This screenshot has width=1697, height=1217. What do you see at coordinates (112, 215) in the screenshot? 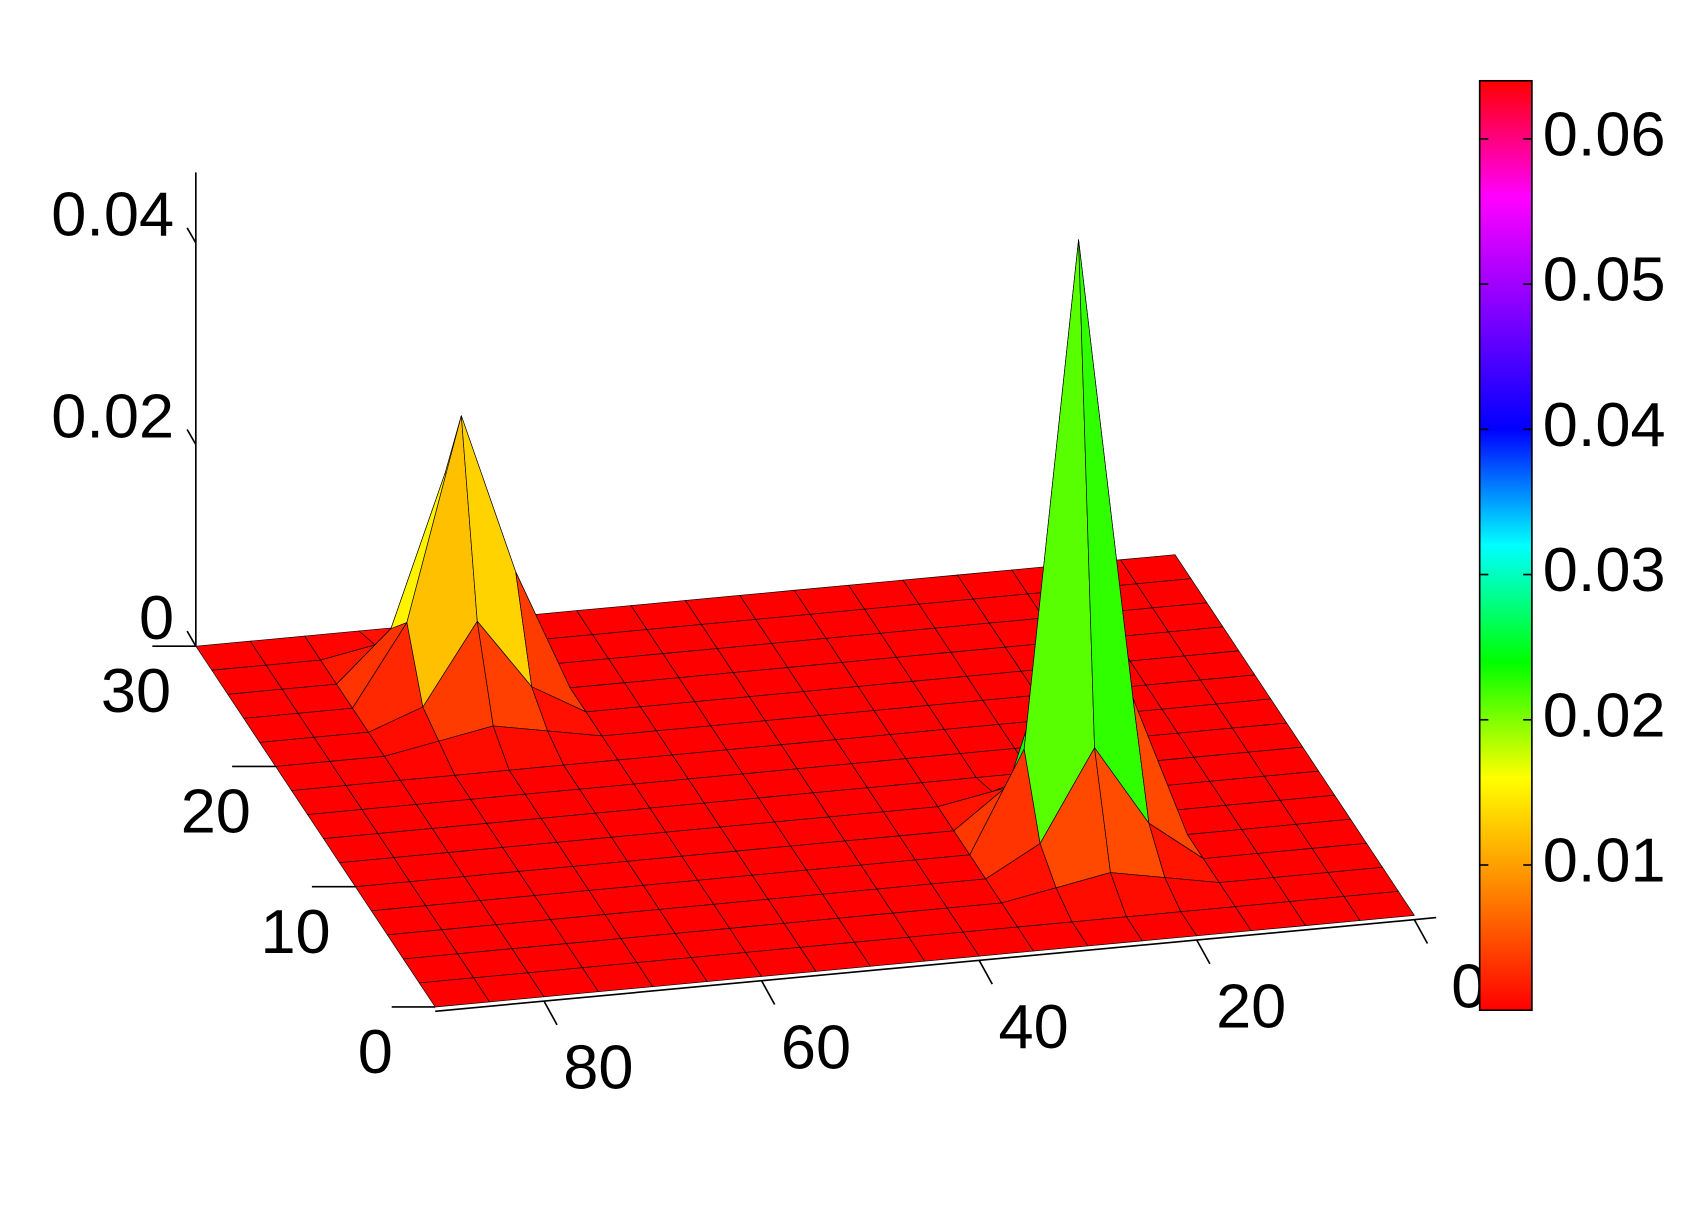
I see `z-tick-label: 0.04` at bounding box center [112, 215].